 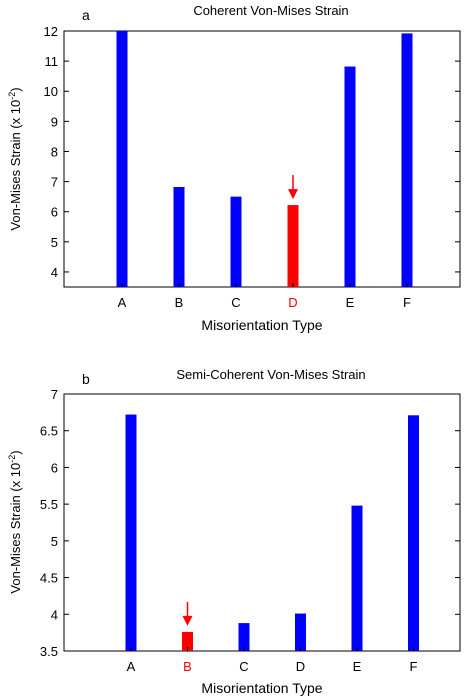 What do you see at coordinates (270, 10) in the screenshot?
I see `chart-title: Coherent Von-Mises Strain` at bounding box center [270, 10].